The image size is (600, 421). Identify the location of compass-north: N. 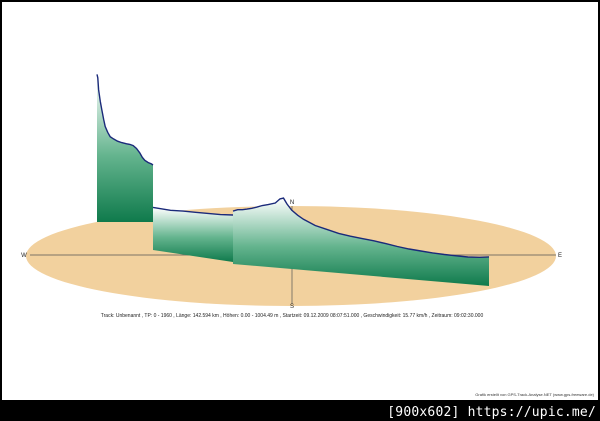
(292, 203).